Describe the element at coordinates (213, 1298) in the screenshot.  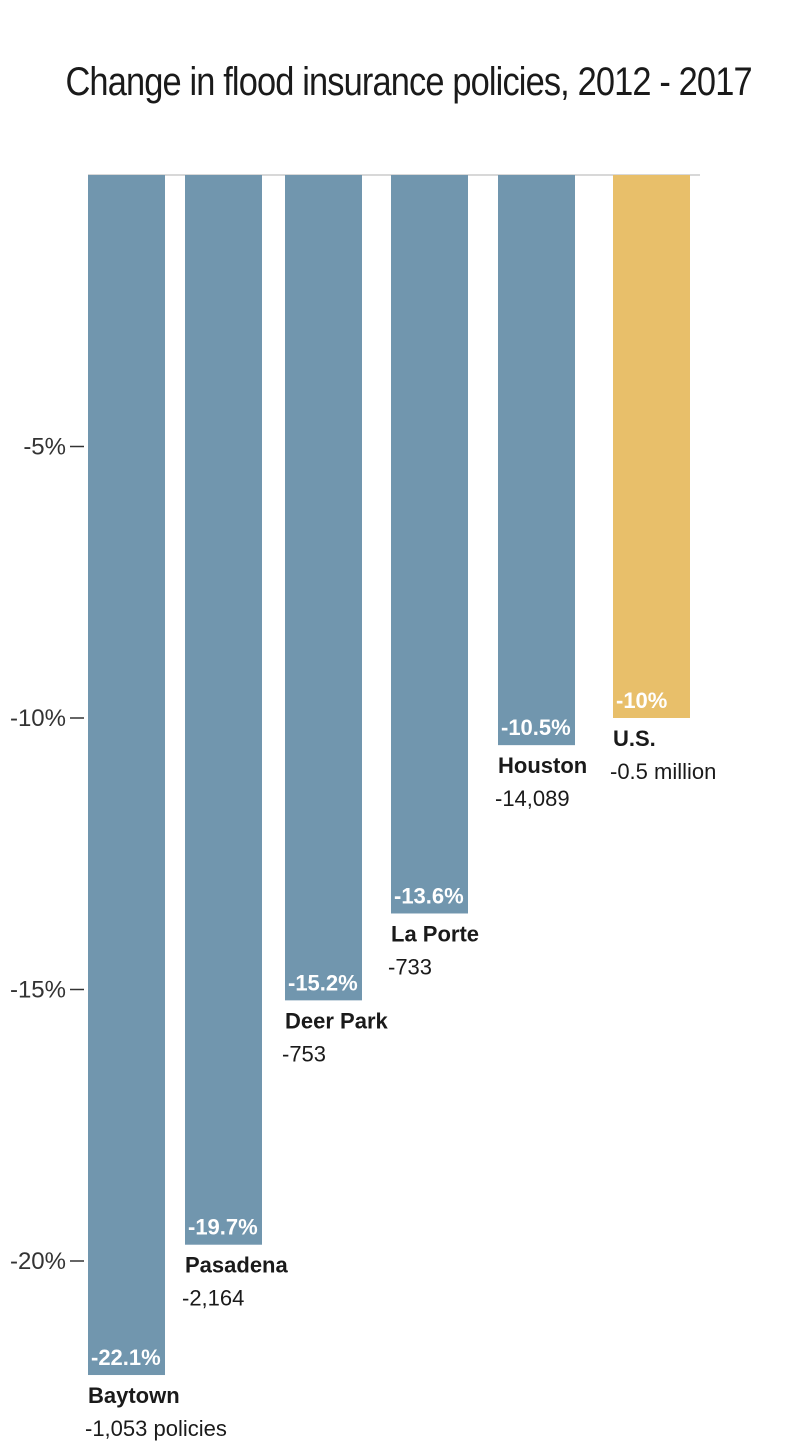
I see `bar-count-label: -2,164` at that location.